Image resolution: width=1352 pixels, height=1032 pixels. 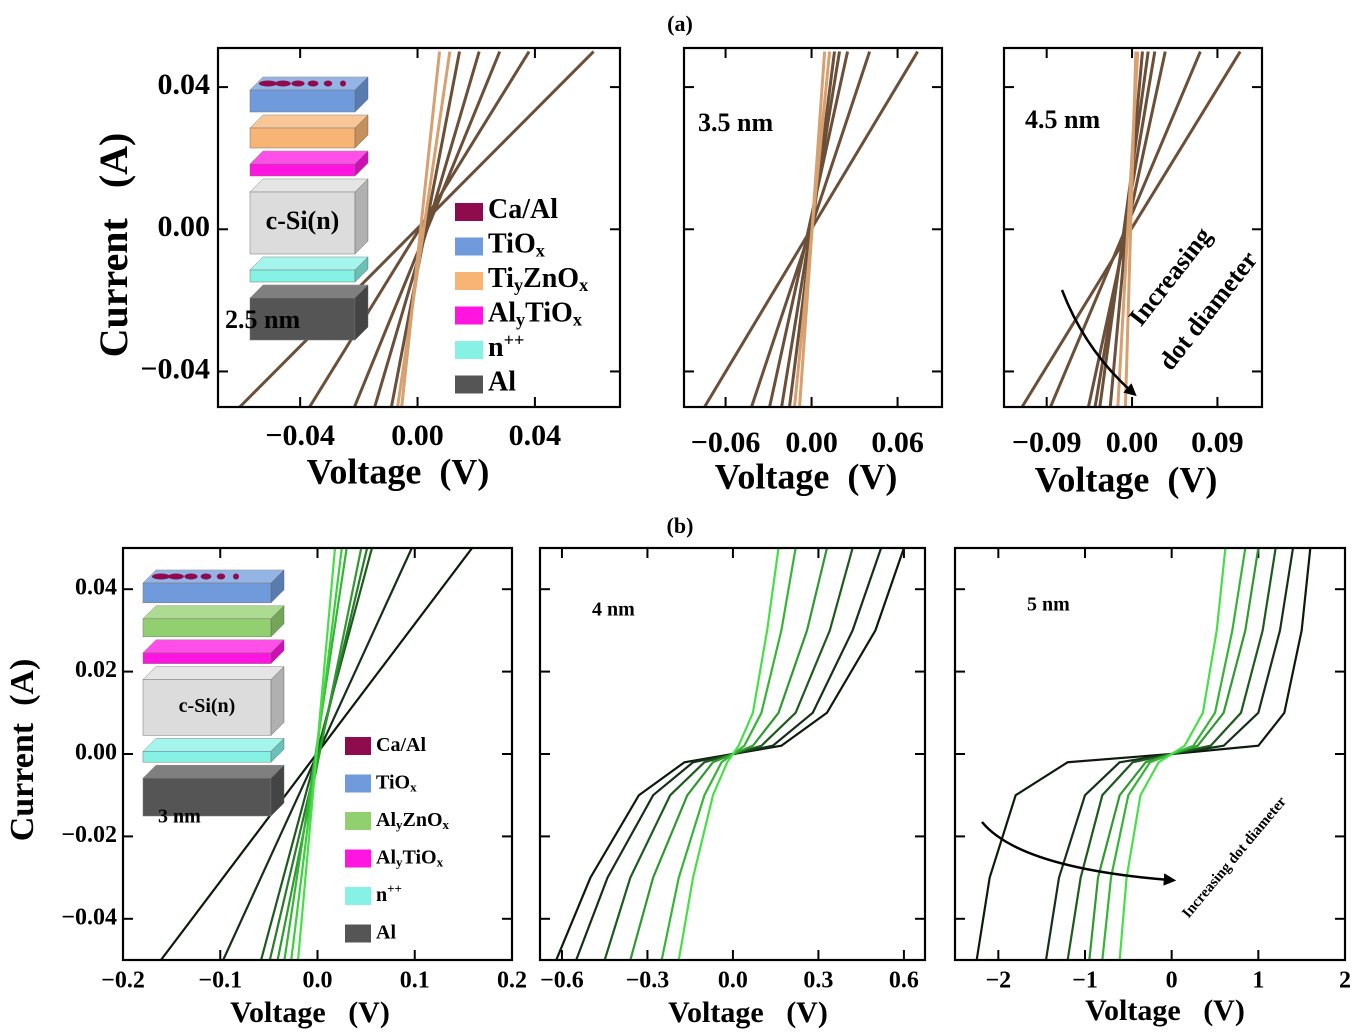 I want to click on x-tick-label: 0.04, so click(x=535, y=435).